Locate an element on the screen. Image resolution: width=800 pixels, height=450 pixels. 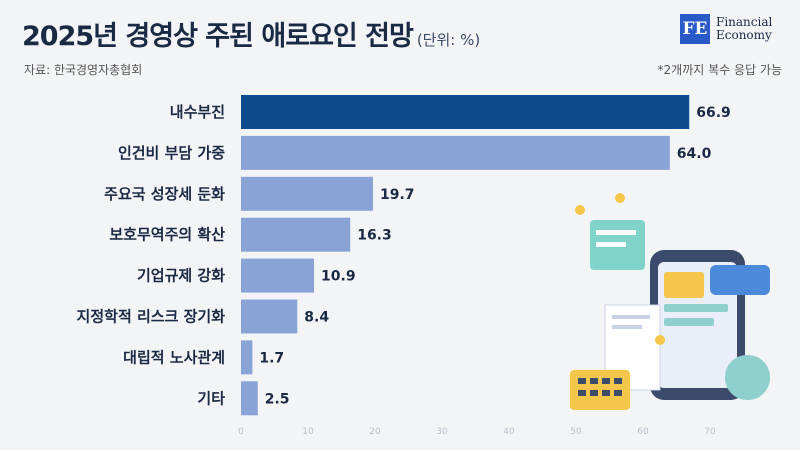
x-tick-label-0: 0 is located at coordinates (241, 432).